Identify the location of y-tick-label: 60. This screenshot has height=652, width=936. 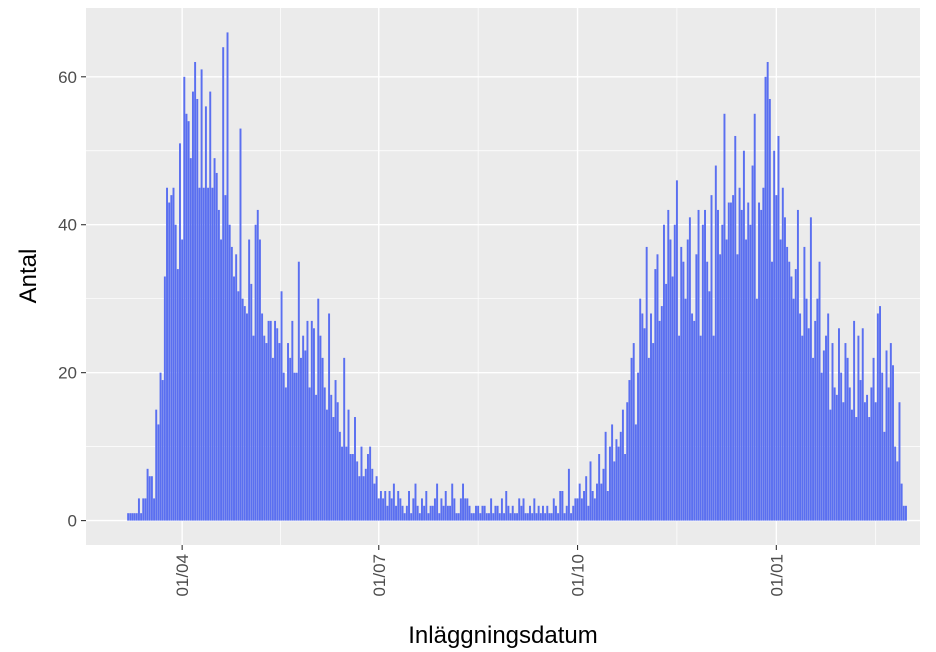
(67, 77).